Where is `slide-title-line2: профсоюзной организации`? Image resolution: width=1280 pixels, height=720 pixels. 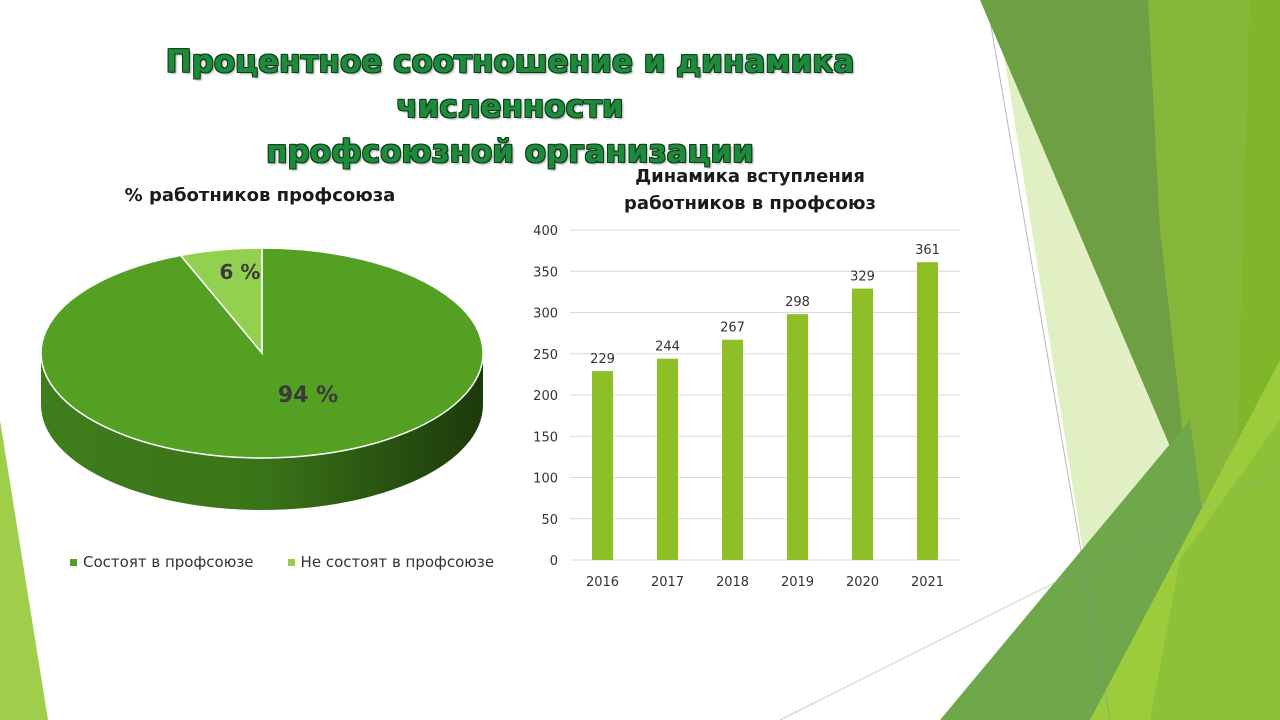 slide-title-line2: профсоюзной организации is located at coordinates (510, 152).